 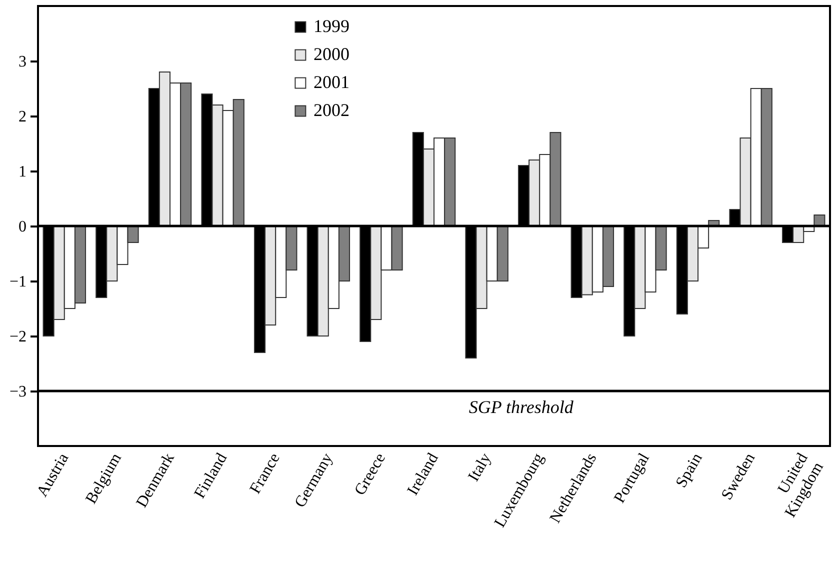 I want to click on ref-line-label: SGP threshold, so click(x=521, y=407).